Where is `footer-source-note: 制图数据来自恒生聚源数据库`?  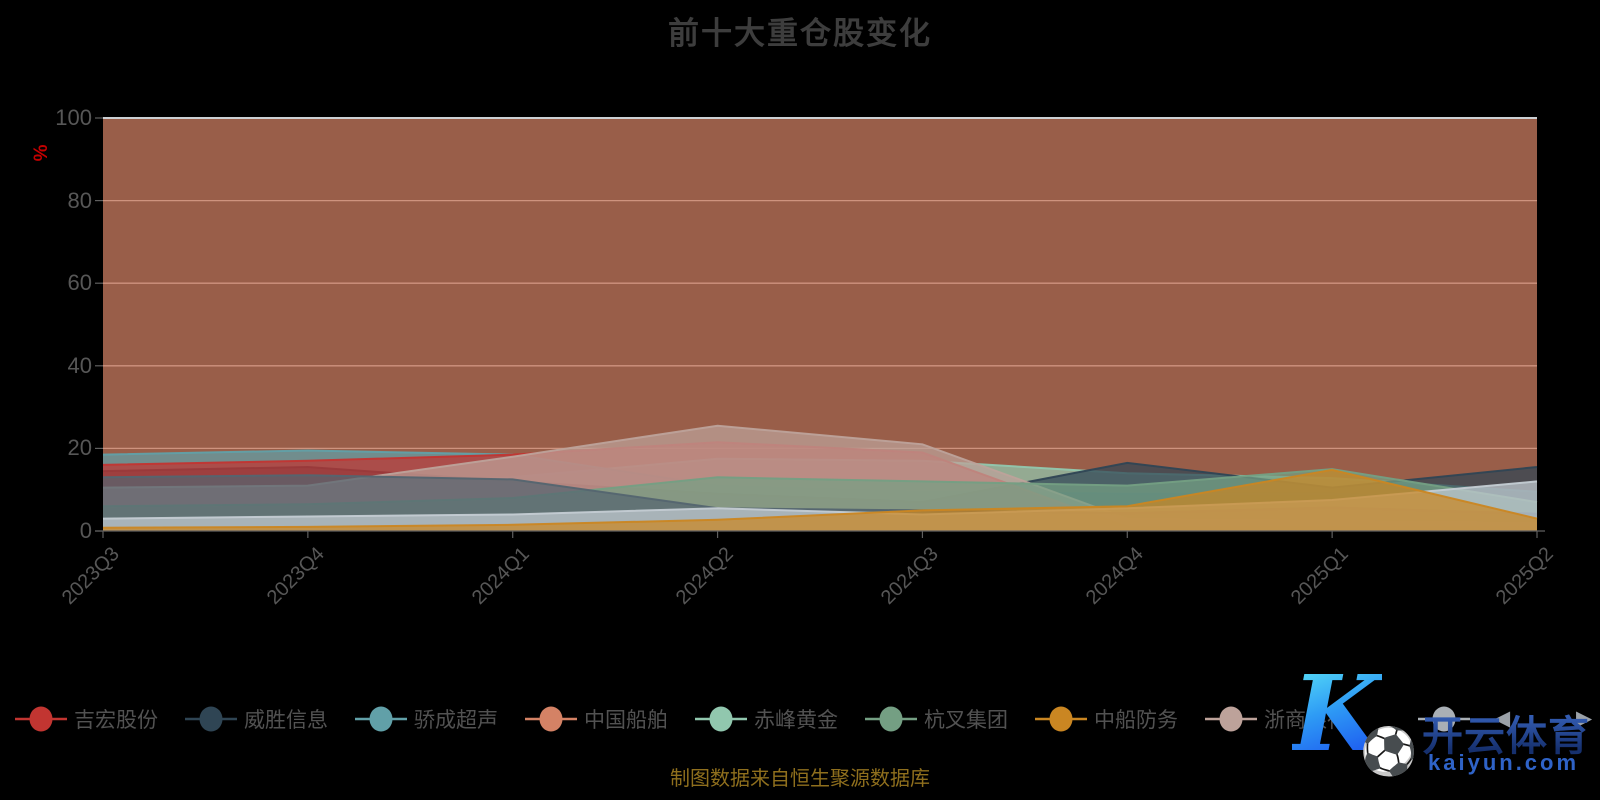 footer-source-note: 制图数据来自恒生聚源数据库 is located at coordinates (800, 779).